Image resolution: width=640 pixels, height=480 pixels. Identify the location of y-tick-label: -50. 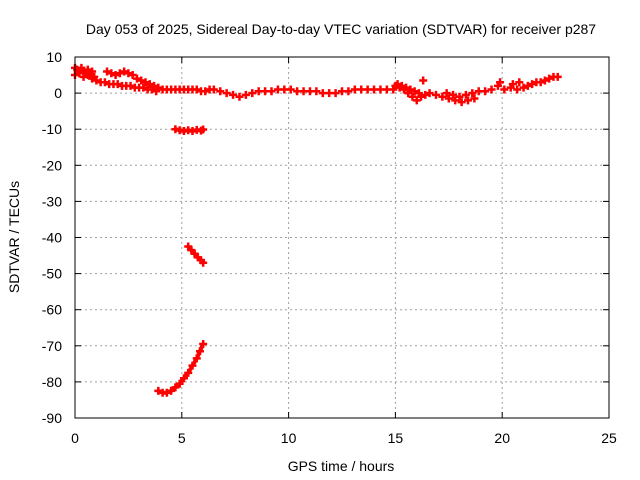
(52, 274).